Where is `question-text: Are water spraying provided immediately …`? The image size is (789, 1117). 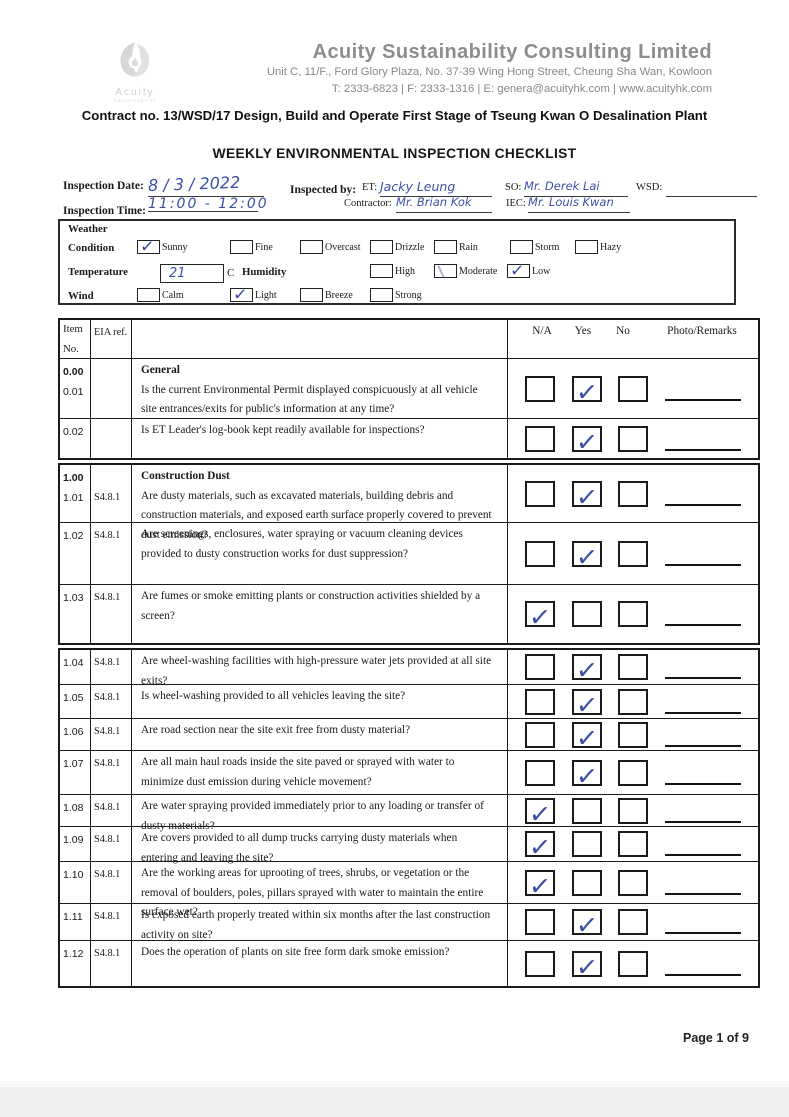 question-text: Are water spraying provided immediately … is located at coordinates (312, 816).